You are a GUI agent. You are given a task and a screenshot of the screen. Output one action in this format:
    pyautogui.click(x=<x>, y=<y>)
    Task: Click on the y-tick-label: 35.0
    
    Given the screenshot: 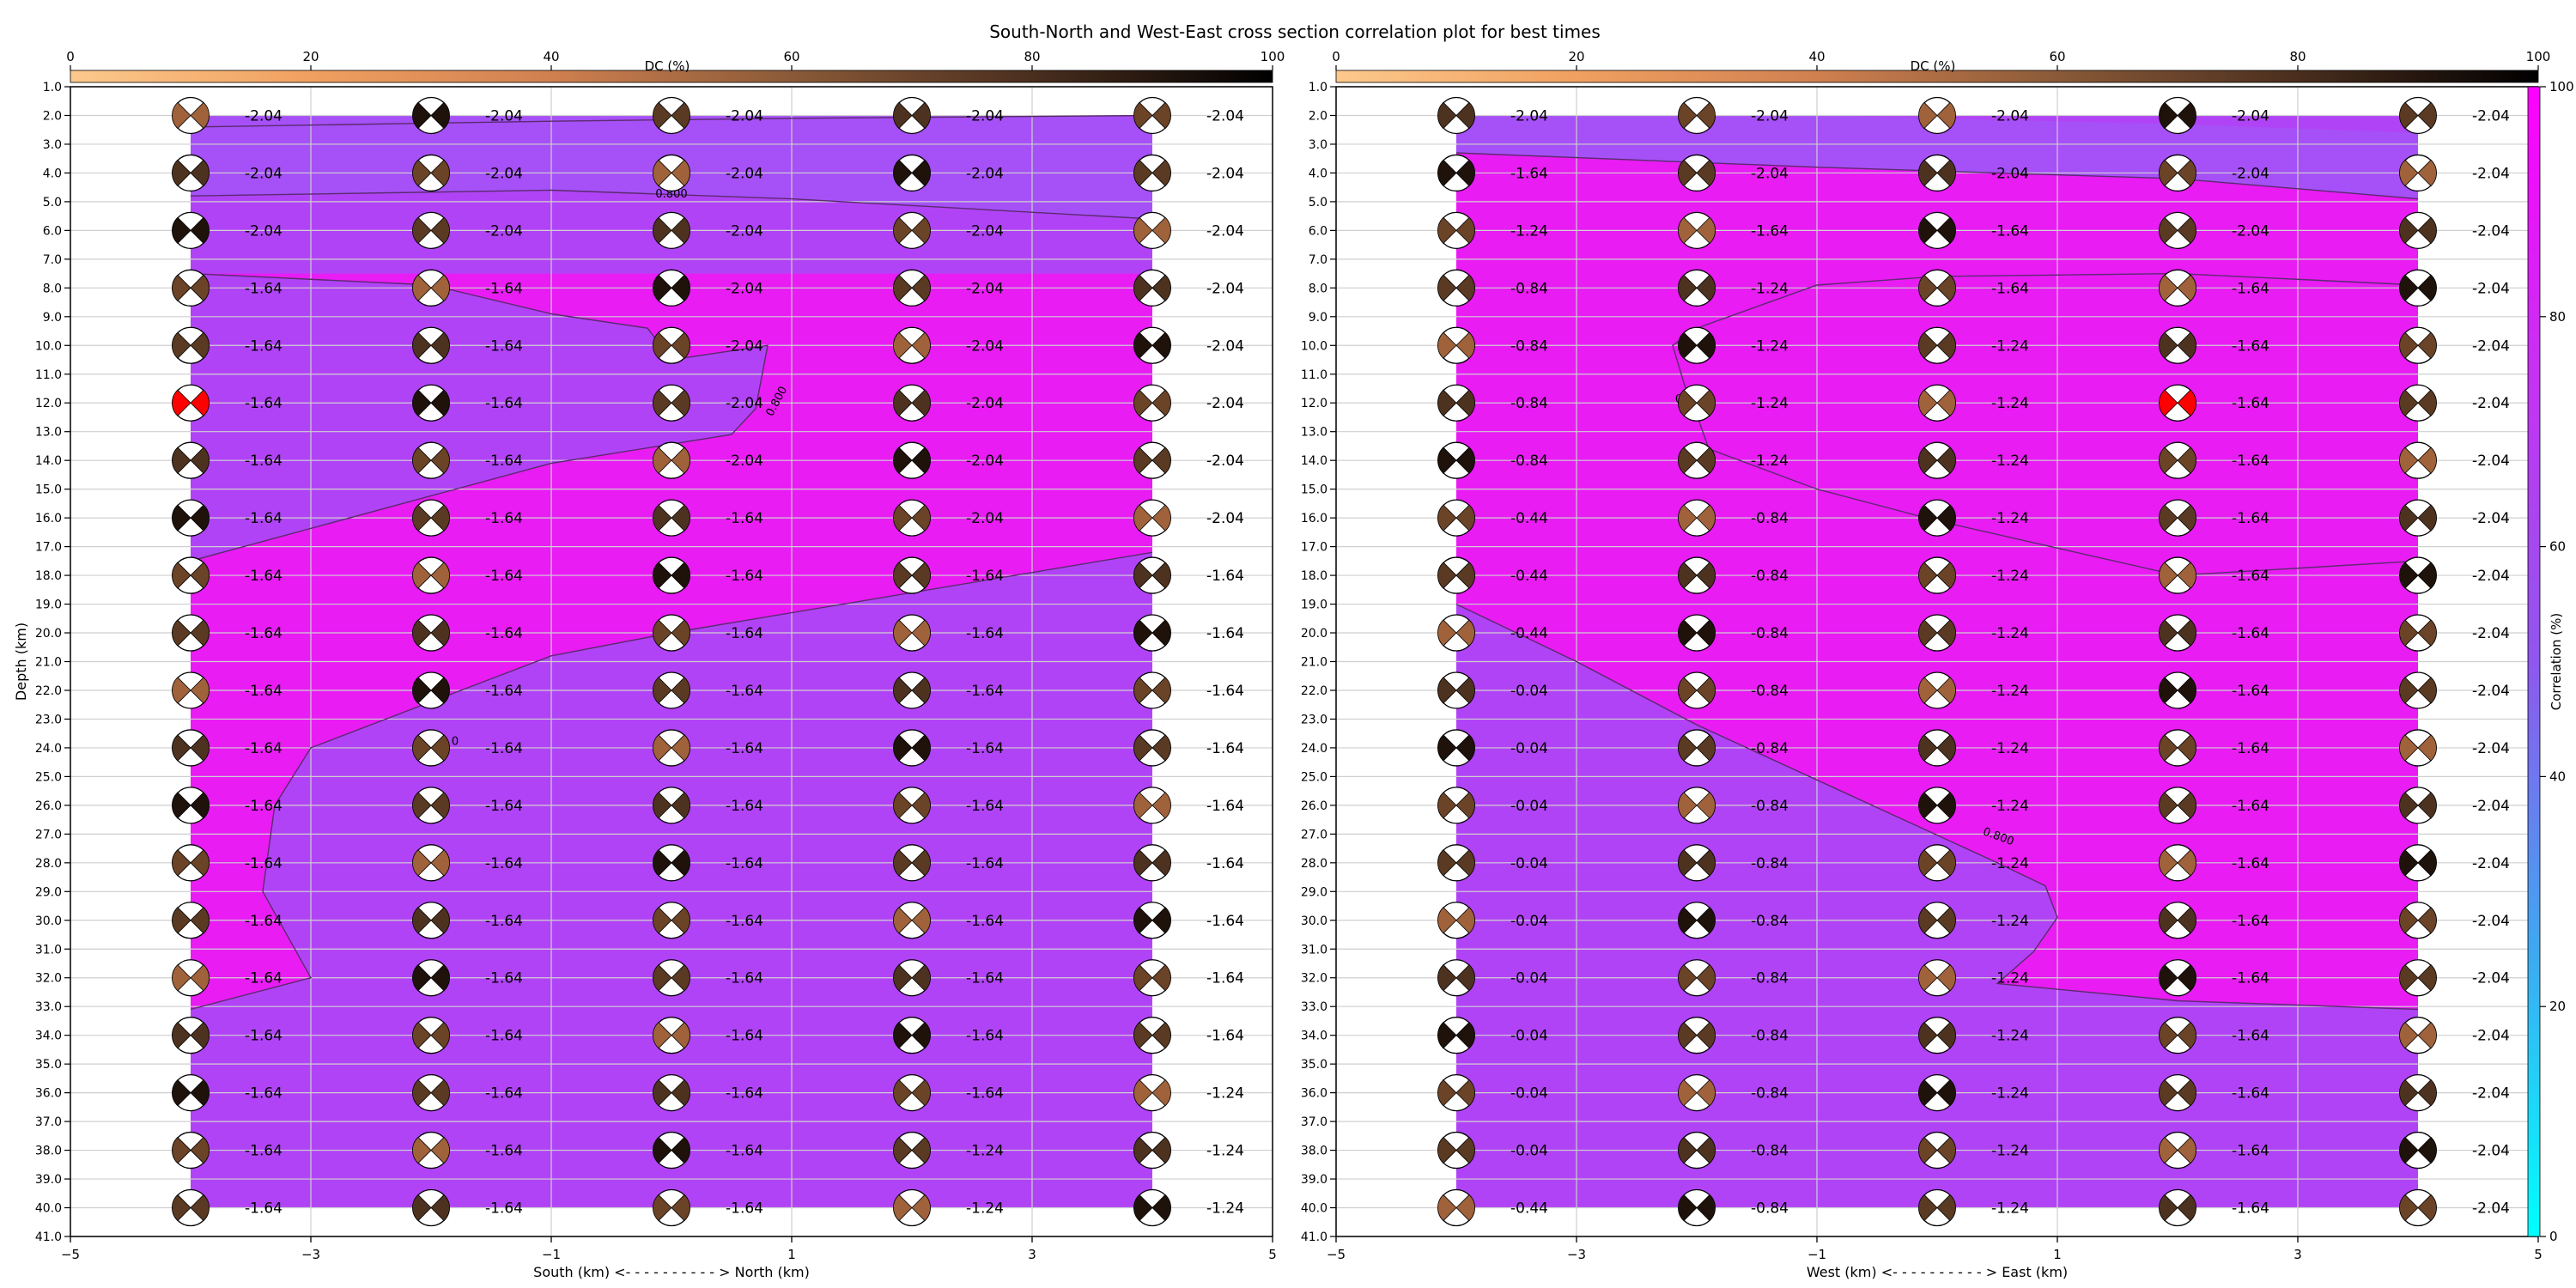 What is the action you would take?
    pyautogui.click(x=48, y=1065)
    